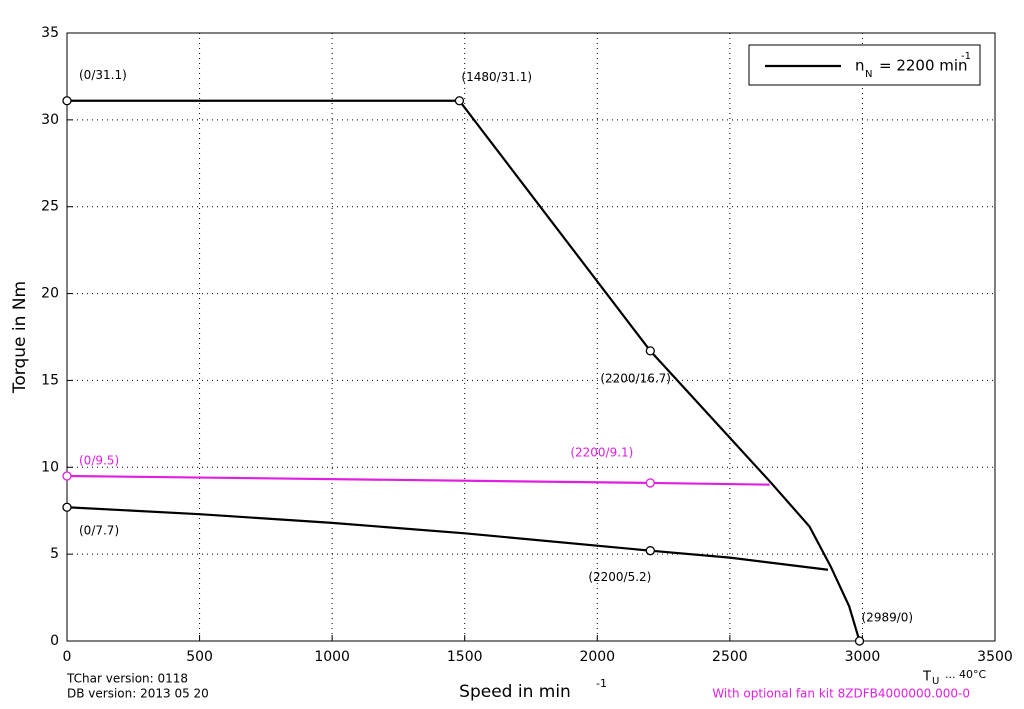  What do you see at coordinates (50, 294) in the screenshot?
I see `y-tick-label: 20` at bounding box center [50, 294].